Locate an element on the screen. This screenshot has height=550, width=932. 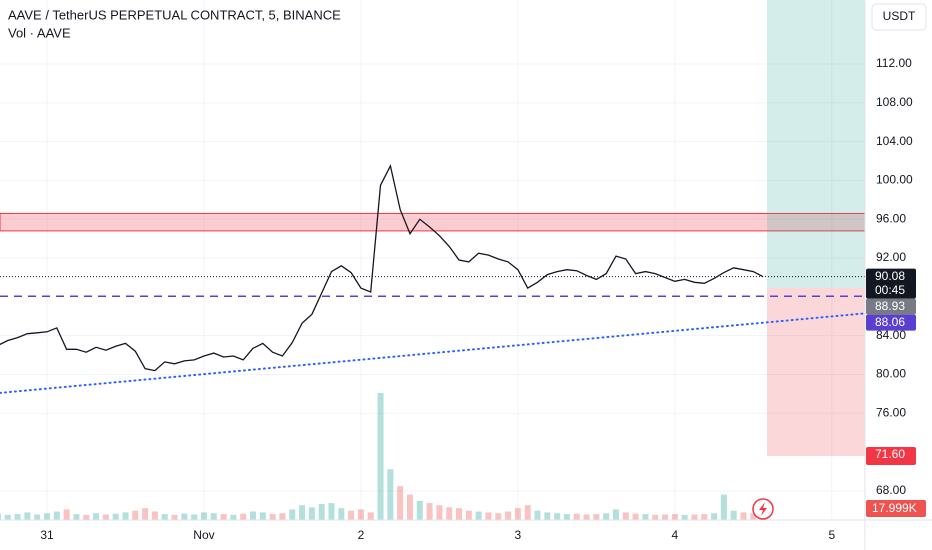
loss-zone is located at coordinates (816, 371).